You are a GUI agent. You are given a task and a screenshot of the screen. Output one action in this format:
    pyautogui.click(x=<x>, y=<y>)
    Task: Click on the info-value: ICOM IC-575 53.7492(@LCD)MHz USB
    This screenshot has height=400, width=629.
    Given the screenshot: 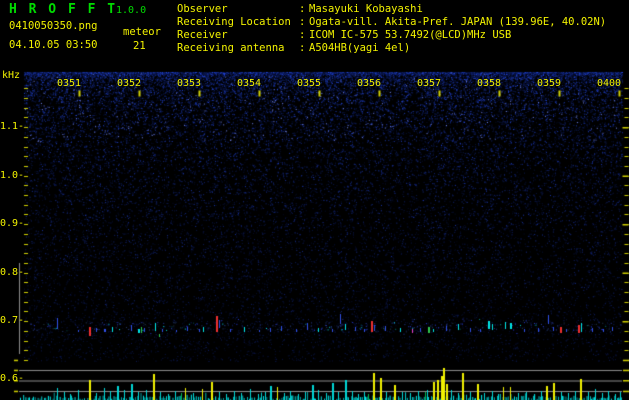 What is the action you would take?
    pyautogui.click(x=410, y=35)
    